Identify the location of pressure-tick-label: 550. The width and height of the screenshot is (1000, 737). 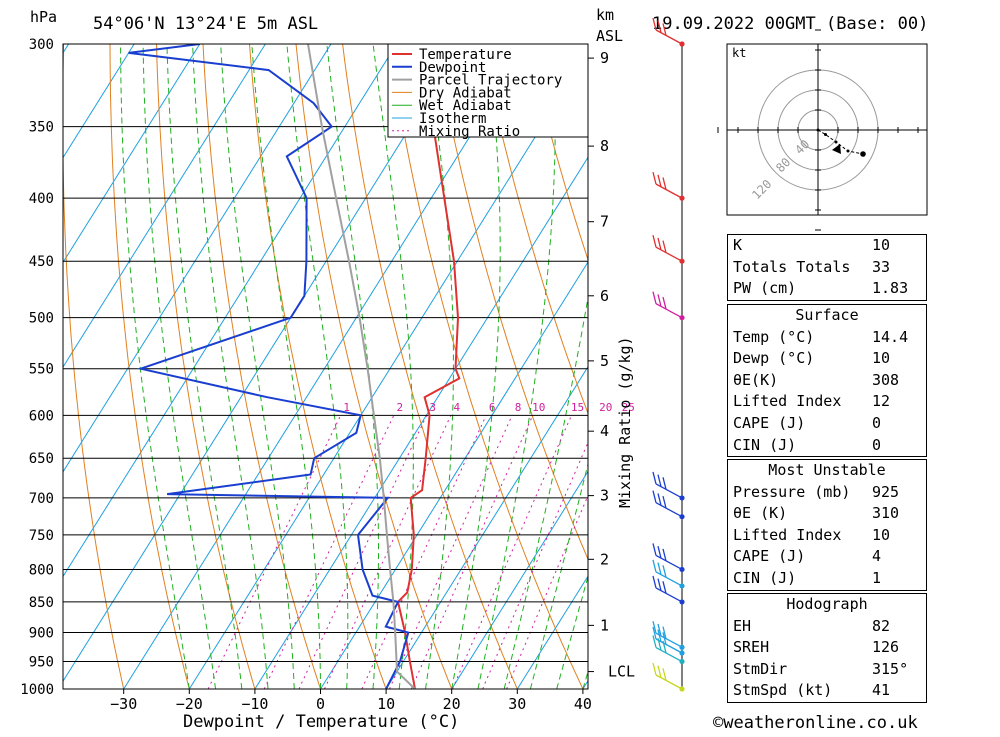
(41, 370).